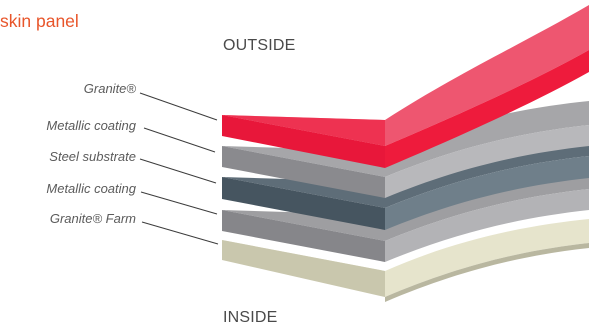 The image size is (589, 331). What do you see at coordinates (91, 188) in the screenshot?
I see `layer-label-metallic-coating-bottom: Metallic coating` at bounding box center [91, 188].